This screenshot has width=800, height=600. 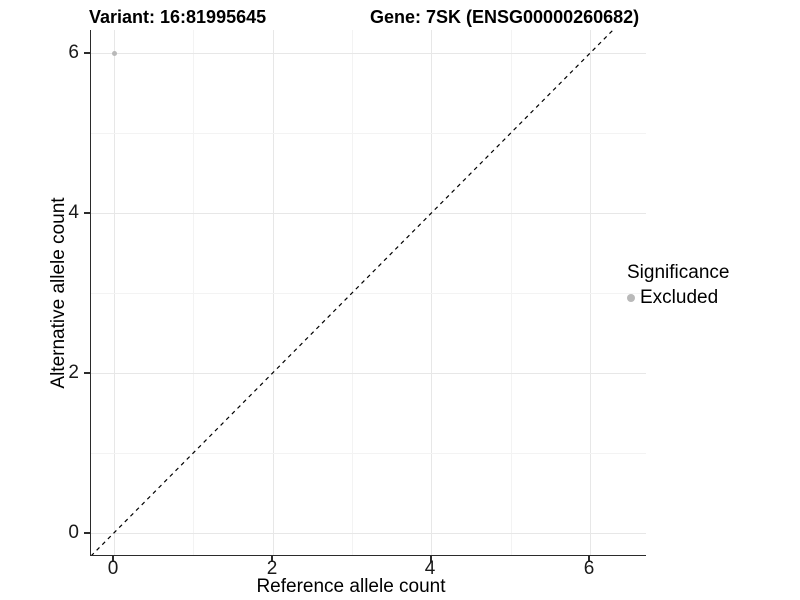 What do you see at coordinates (113, 568) in the screenshot?
I see `x-tick-label-0: 0` at bounding box center [113, 568].